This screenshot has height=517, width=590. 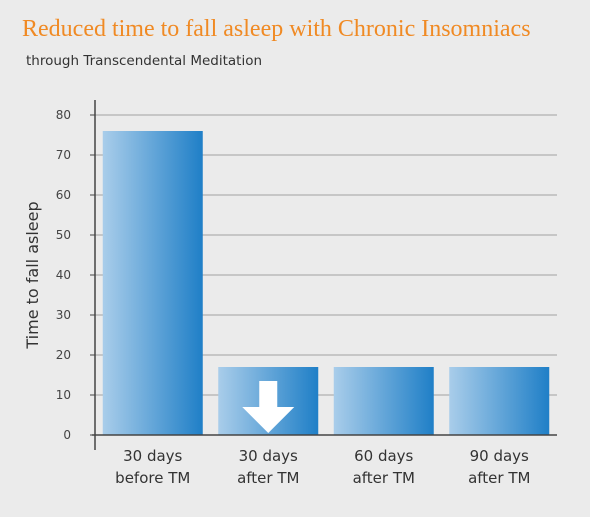 What do you see at coordinates (63, 315) in the screenshot?
I see `y-tick-label: 30` at bounding box center [63, 315].